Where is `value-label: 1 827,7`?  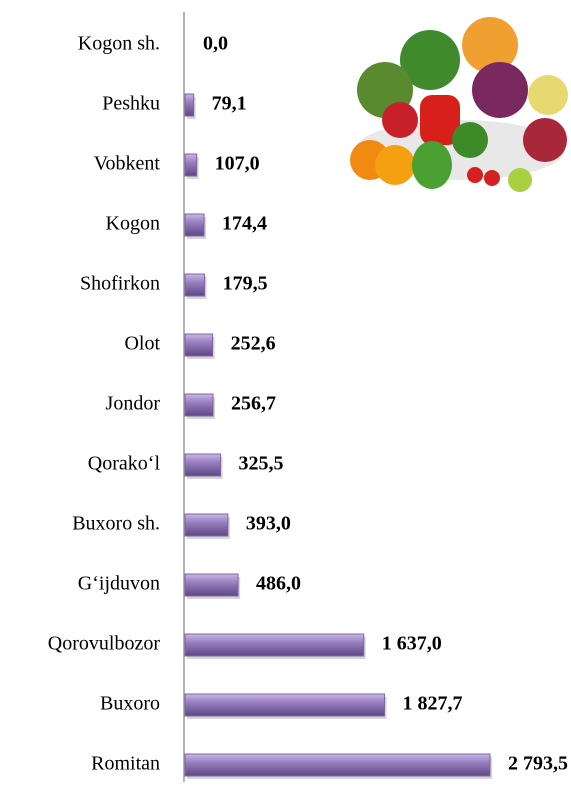 value-label: 1 827,7 is located at coordinates (433, 704).